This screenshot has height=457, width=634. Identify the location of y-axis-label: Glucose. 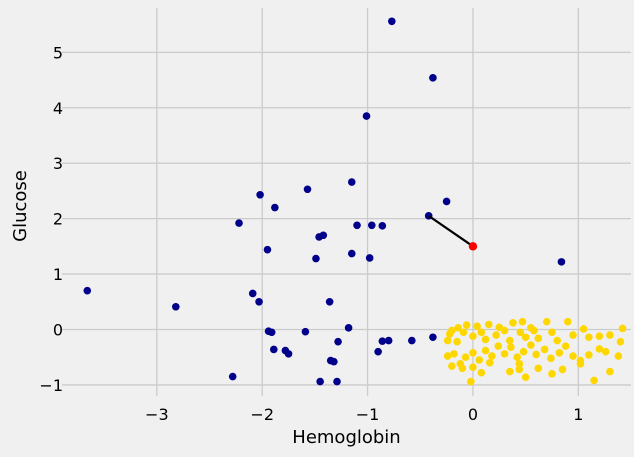
(20, 206).